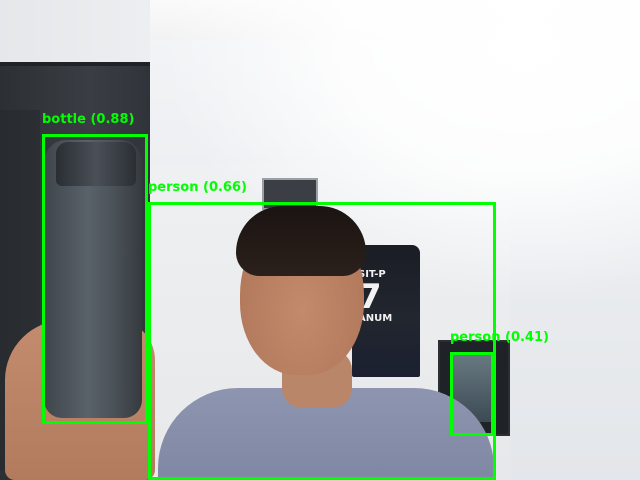 The height and width of the screenshot is (480, 640). I want to click on detection-score: (0.41), so click(527, 337).